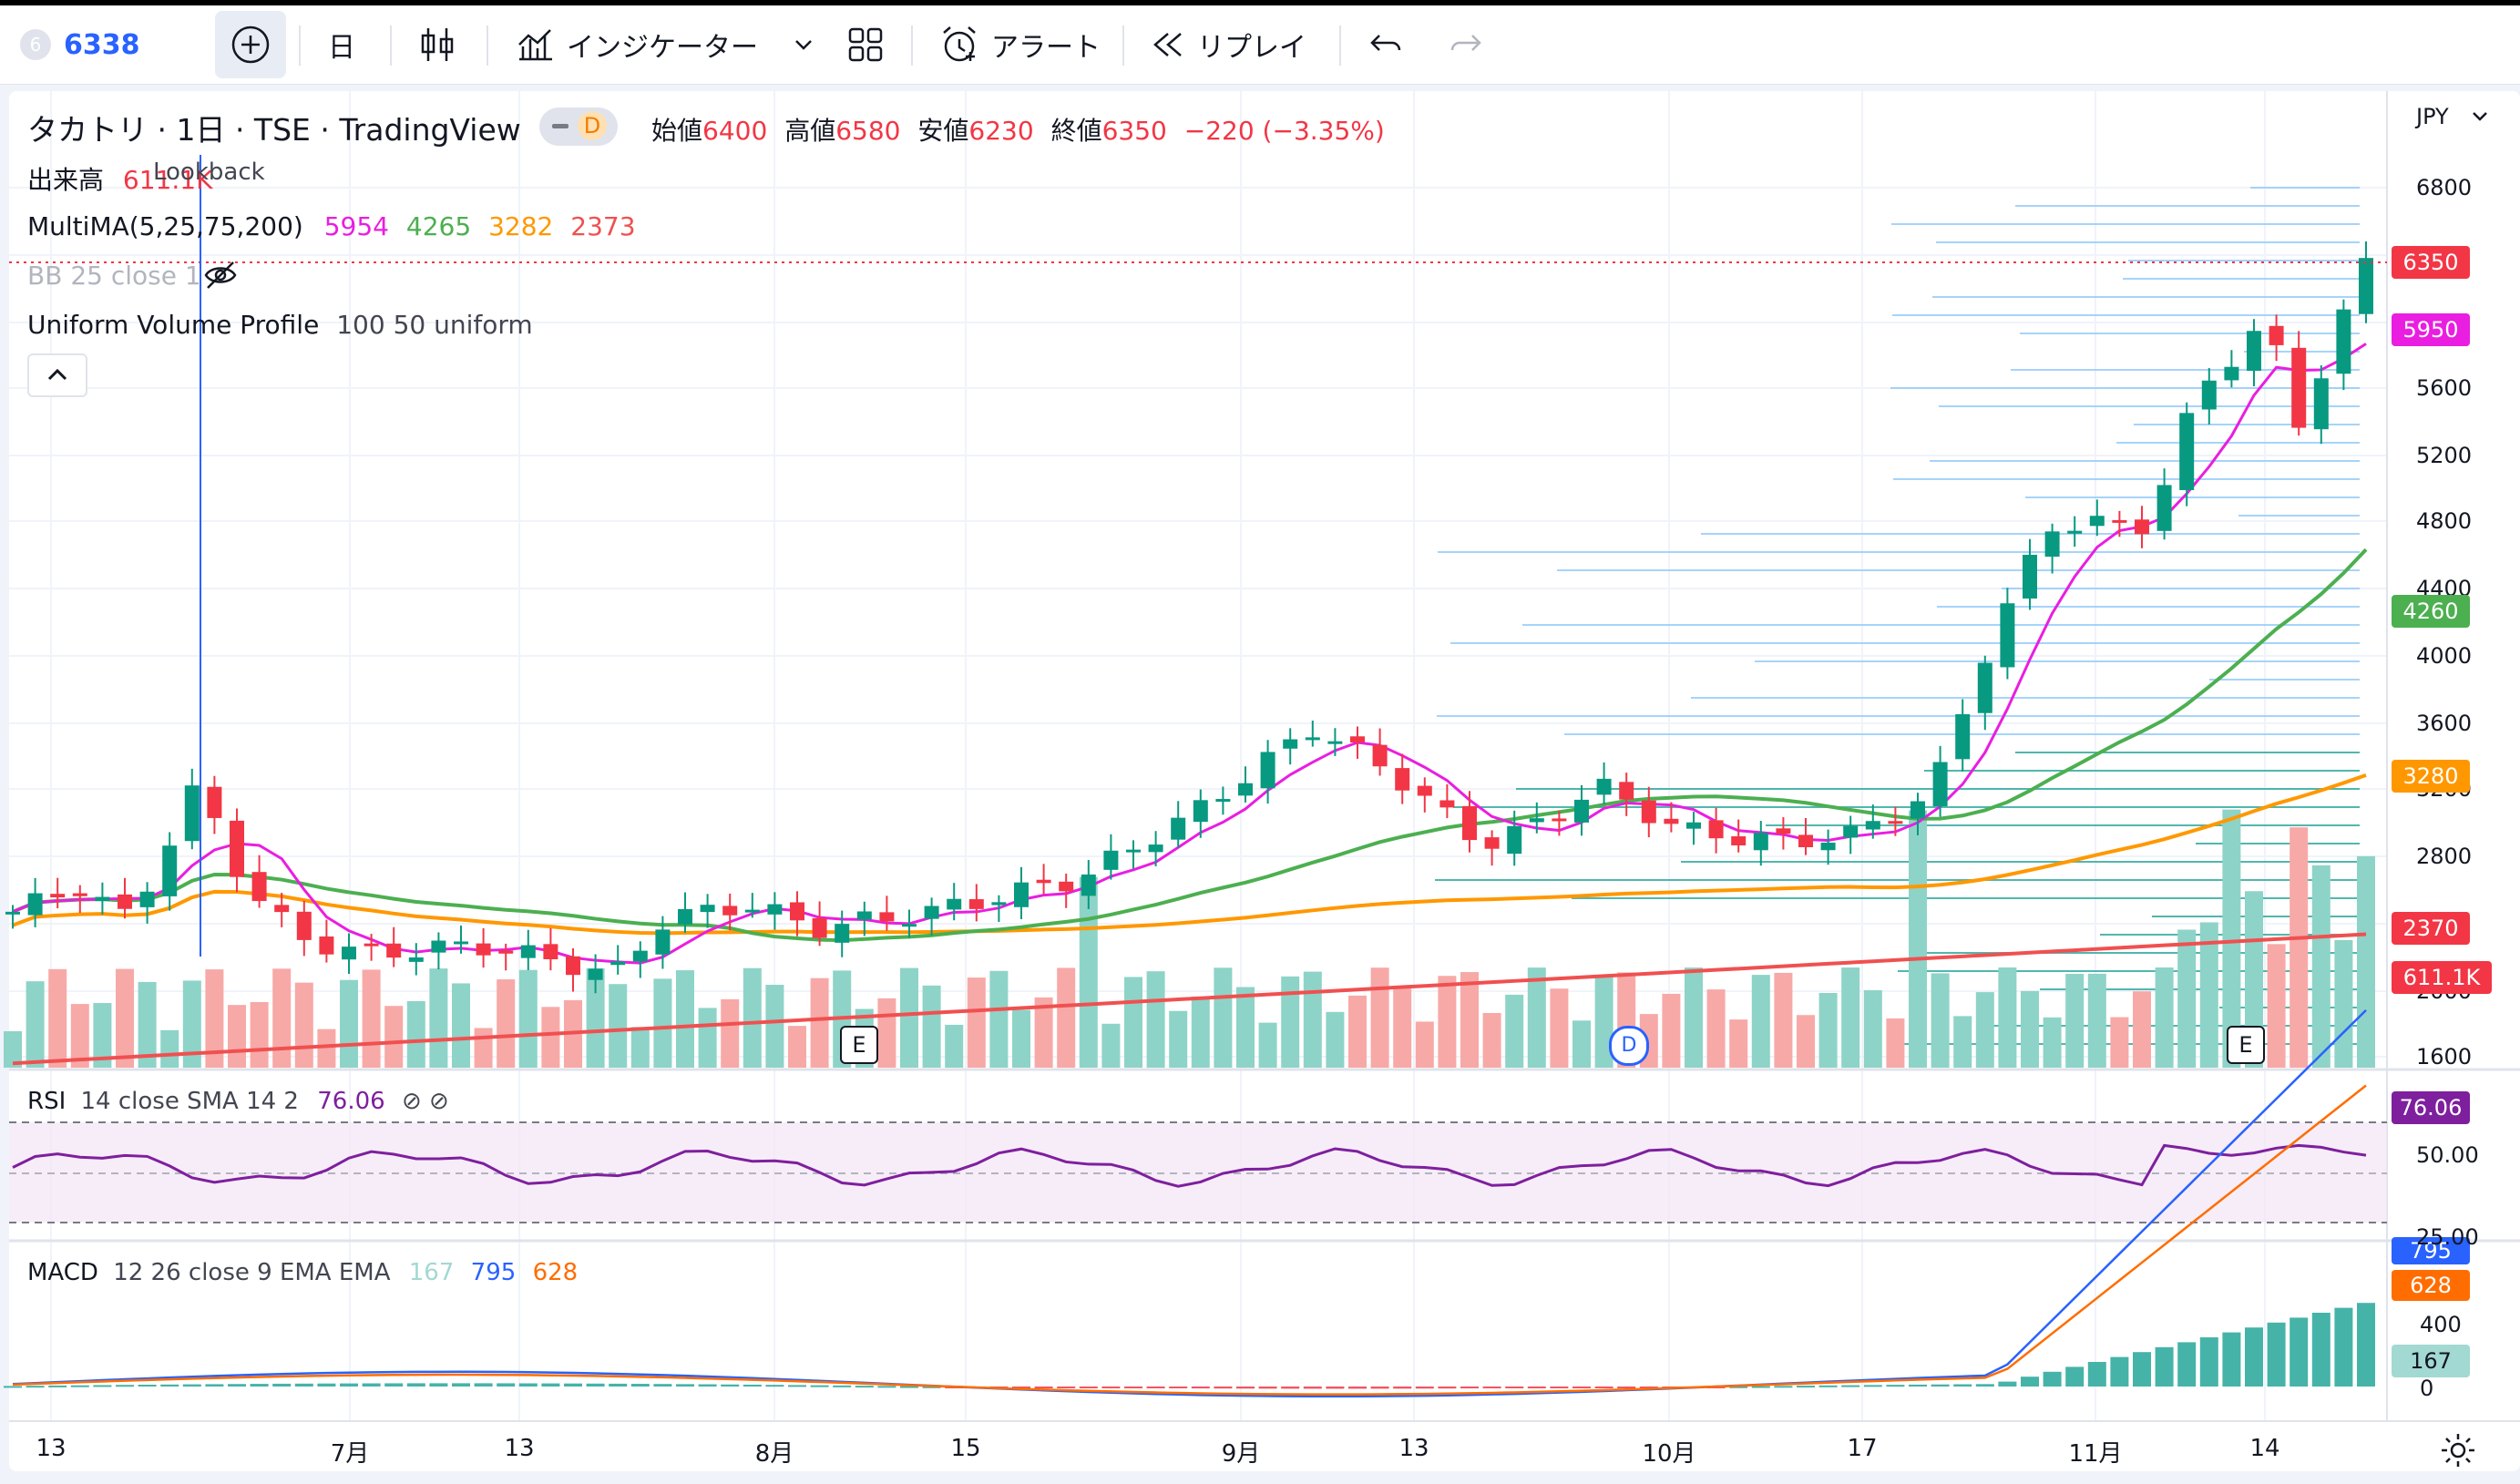  I want to click on dividend-marker: D, so click(1629, 1046).